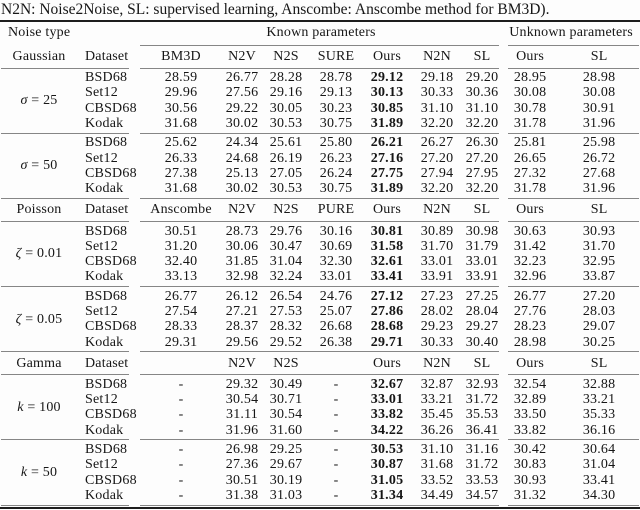 Image resolution: width=640 pixels, height=510 pixels. Describe the element at coordinates (599, 173) in the screenshot. I see `metric-value: 27.68` at that location.